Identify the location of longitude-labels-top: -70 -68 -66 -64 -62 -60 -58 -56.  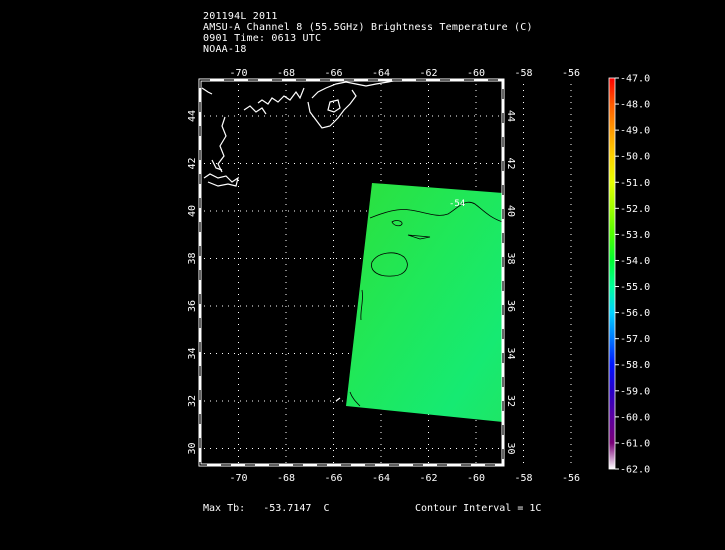
(404, 73).